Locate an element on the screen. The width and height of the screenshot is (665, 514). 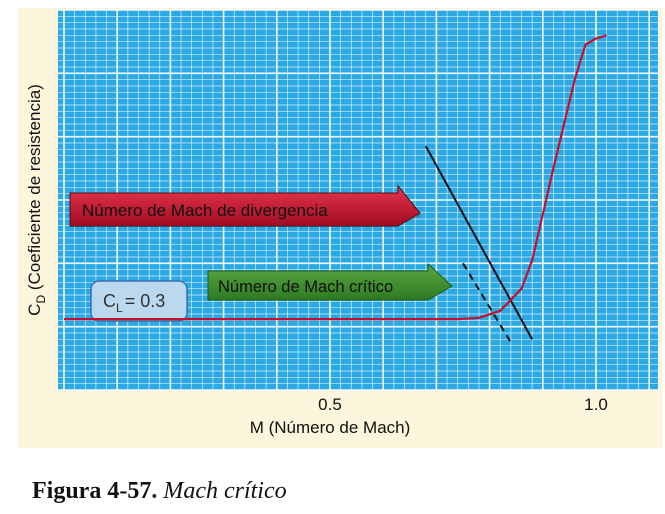
critical-mach-line is located at coordinates (487, 303).